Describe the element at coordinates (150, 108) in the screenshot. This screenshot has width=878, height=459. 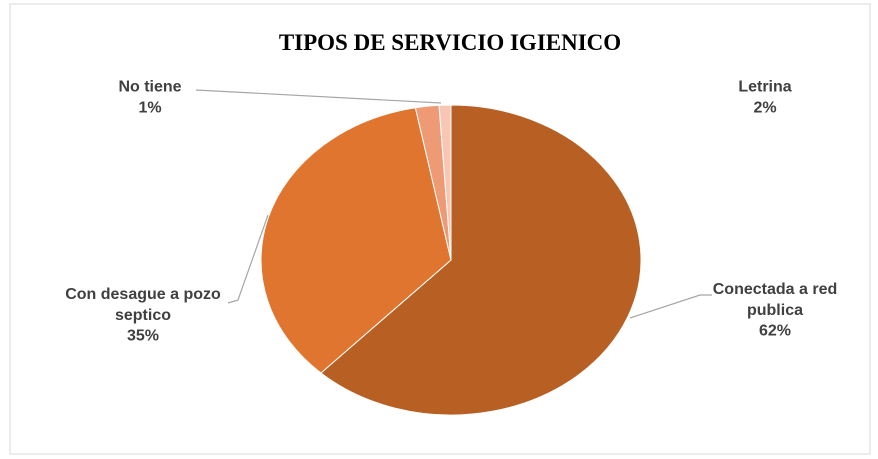
I see `slice-value-label: 1%` at that location.